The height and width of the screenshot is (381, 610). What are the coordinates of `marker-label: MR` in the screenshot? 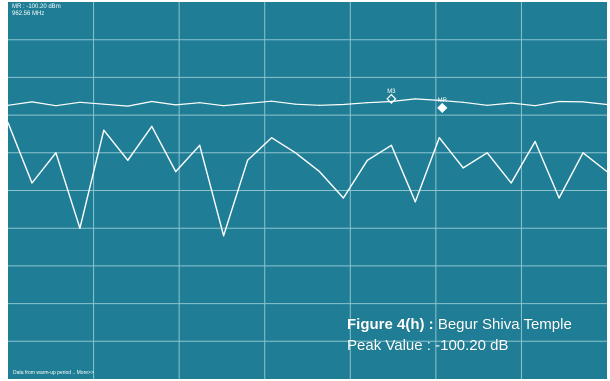 It's located at (443, 101).